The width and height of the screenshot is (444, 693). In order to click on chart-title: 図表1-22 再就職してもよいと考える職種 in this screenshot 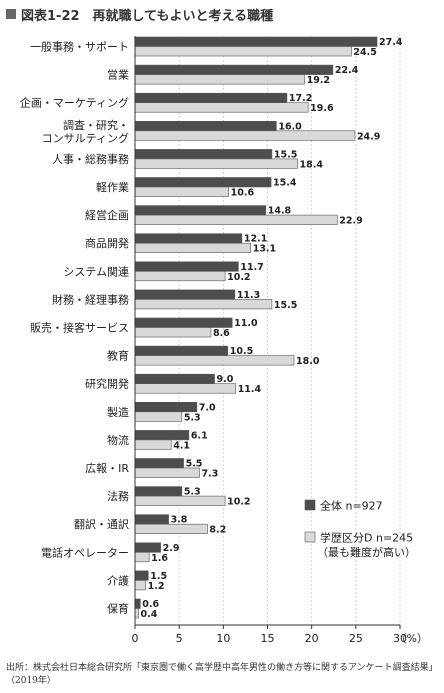, I will do `click(139, 14)`.